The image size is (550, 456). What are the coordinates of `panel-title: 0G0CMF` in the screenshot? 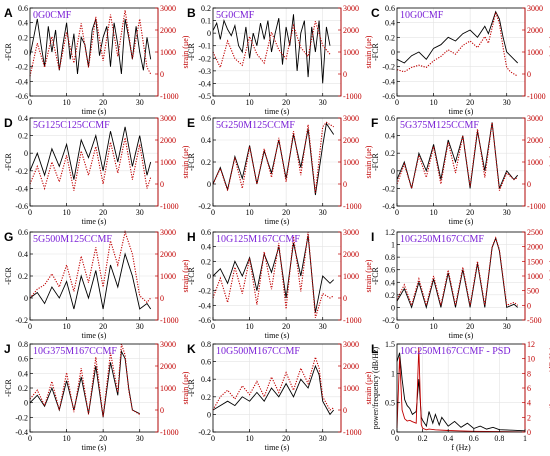 It's located at (52, 15).